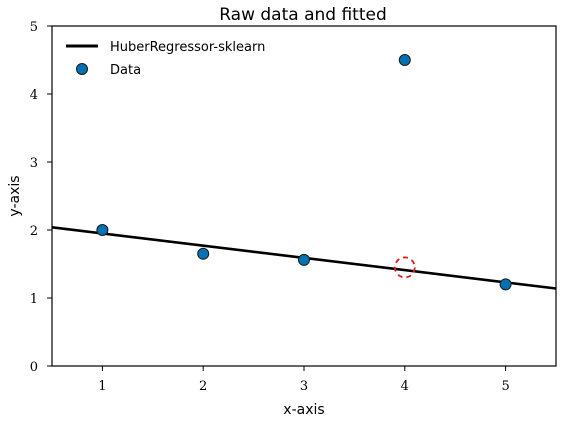  I want to click on y-tick-label: 5, so click(34, 27).